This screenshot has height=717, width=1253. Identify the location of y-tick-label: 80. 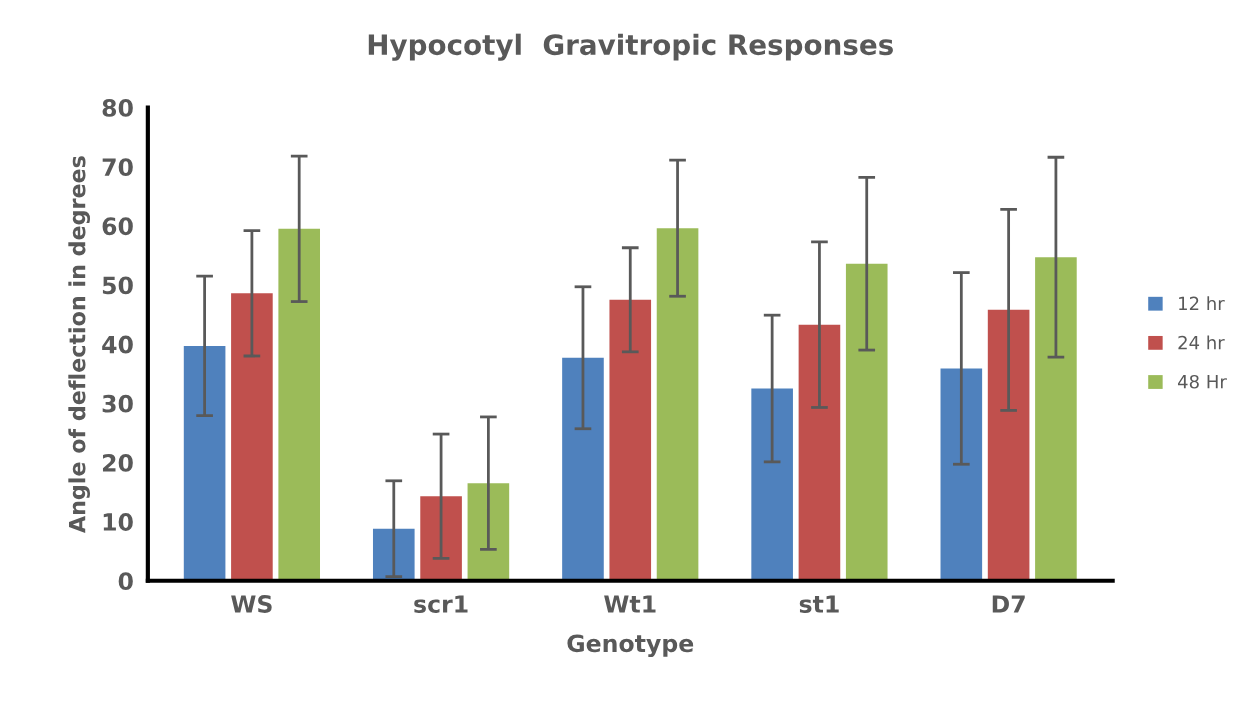
(117, 108).